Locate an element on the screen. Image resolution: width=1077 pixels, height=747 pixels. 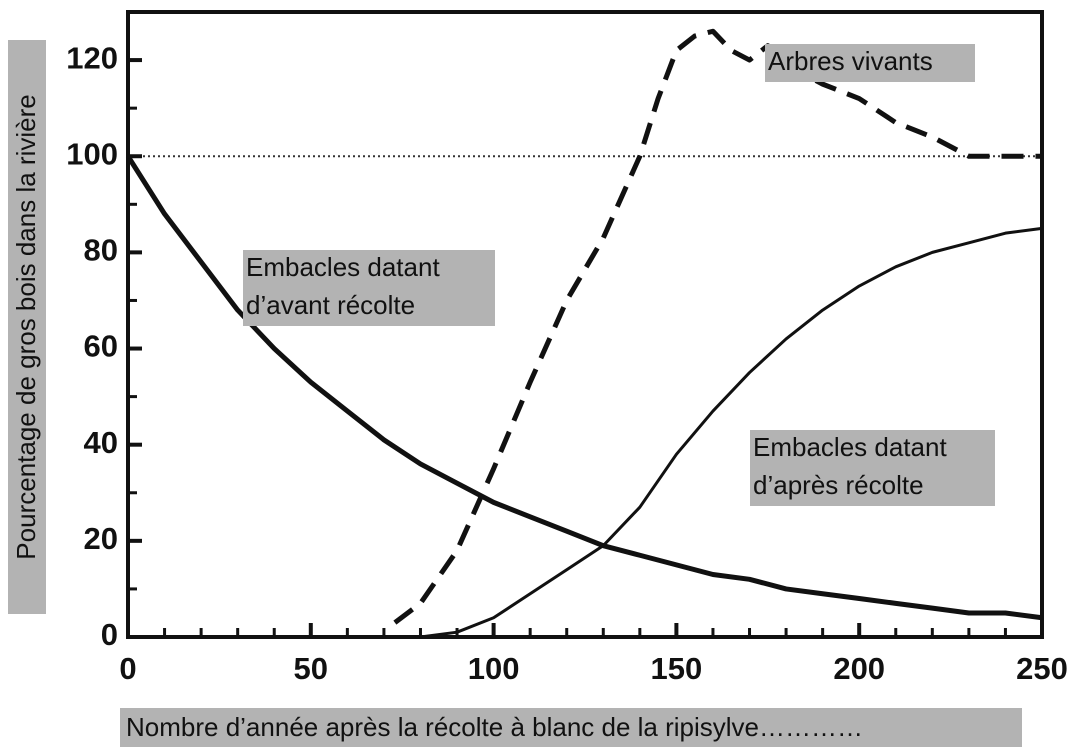
annotation: d’avant récolte is located at coordinates (330, 305).